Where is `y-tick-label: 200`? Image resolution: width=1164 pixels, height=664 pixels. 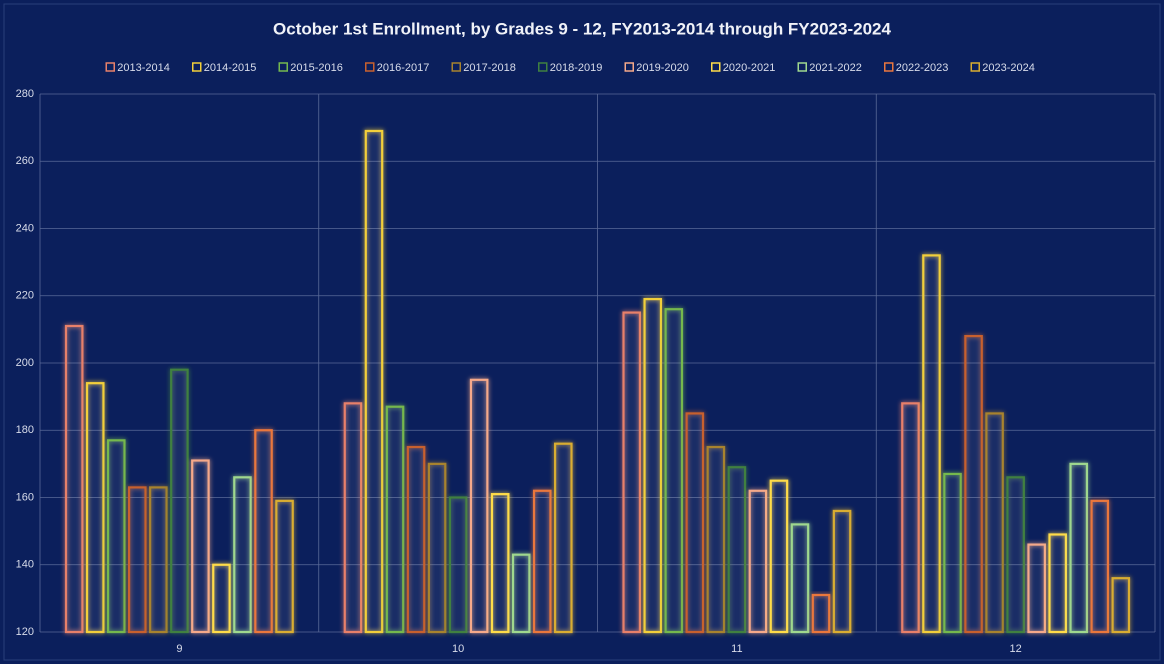 y-tick-label: 200 is located at coordinates (25, 363).